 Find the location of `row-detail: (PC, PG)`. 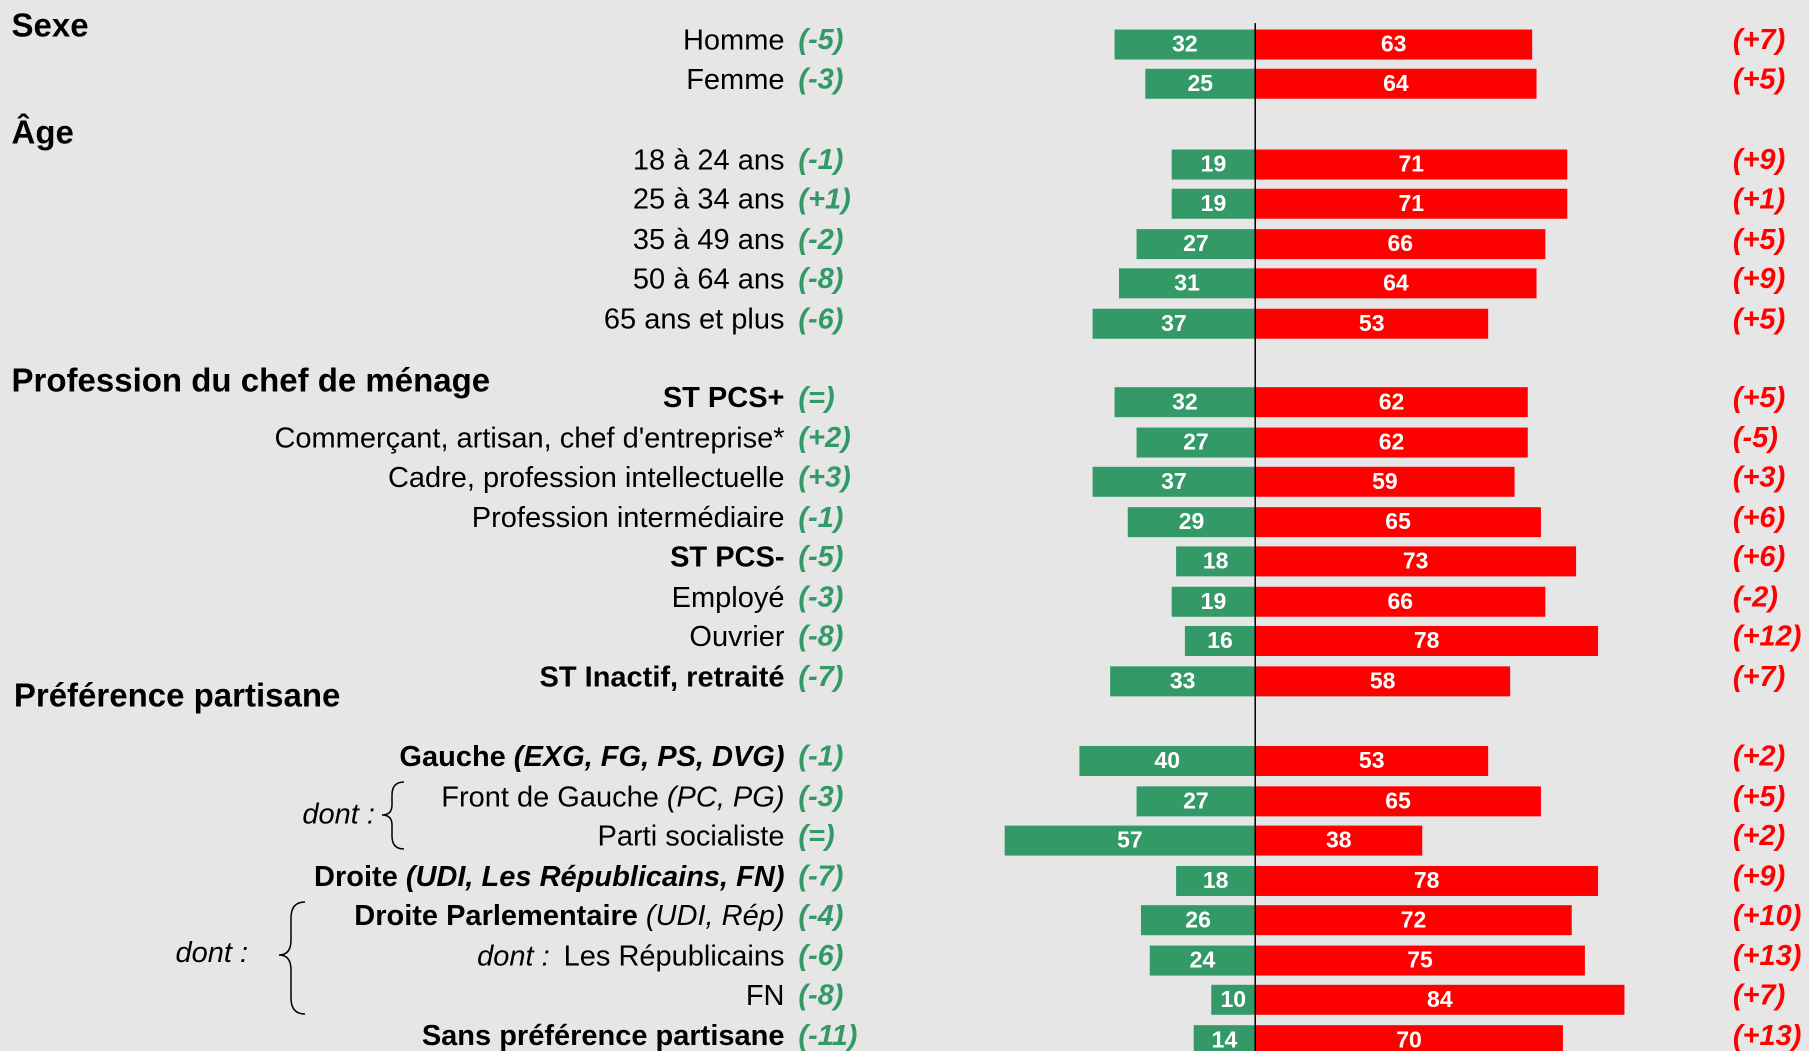

row-detail: (PC, PG) is located at coordinates (726, 797).